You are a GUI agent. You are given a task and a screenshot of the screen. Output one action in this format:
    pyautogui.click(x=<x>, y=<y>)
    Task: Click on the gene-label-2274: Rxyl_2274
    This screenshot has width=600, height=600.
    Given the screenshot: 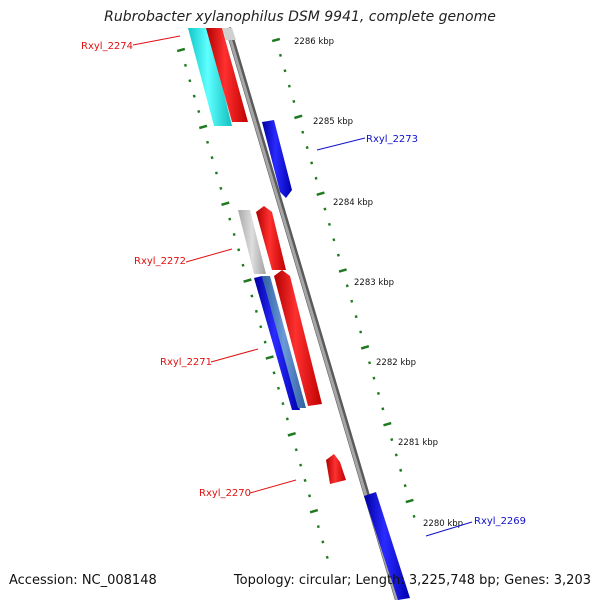 What is the action you would take?
    pyautogui.click(x=107, y=46)
    